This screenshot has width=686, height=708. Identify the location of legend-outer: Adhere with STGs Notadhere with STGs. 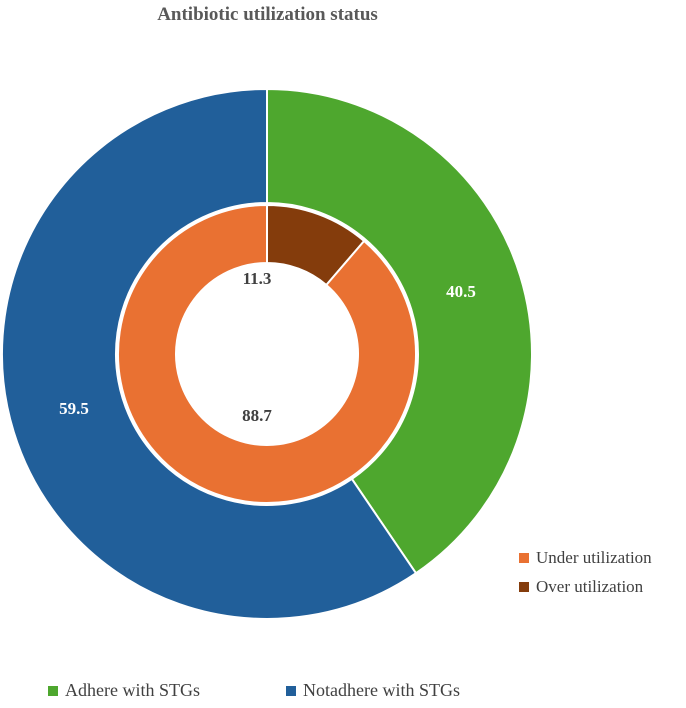
(297, 690).